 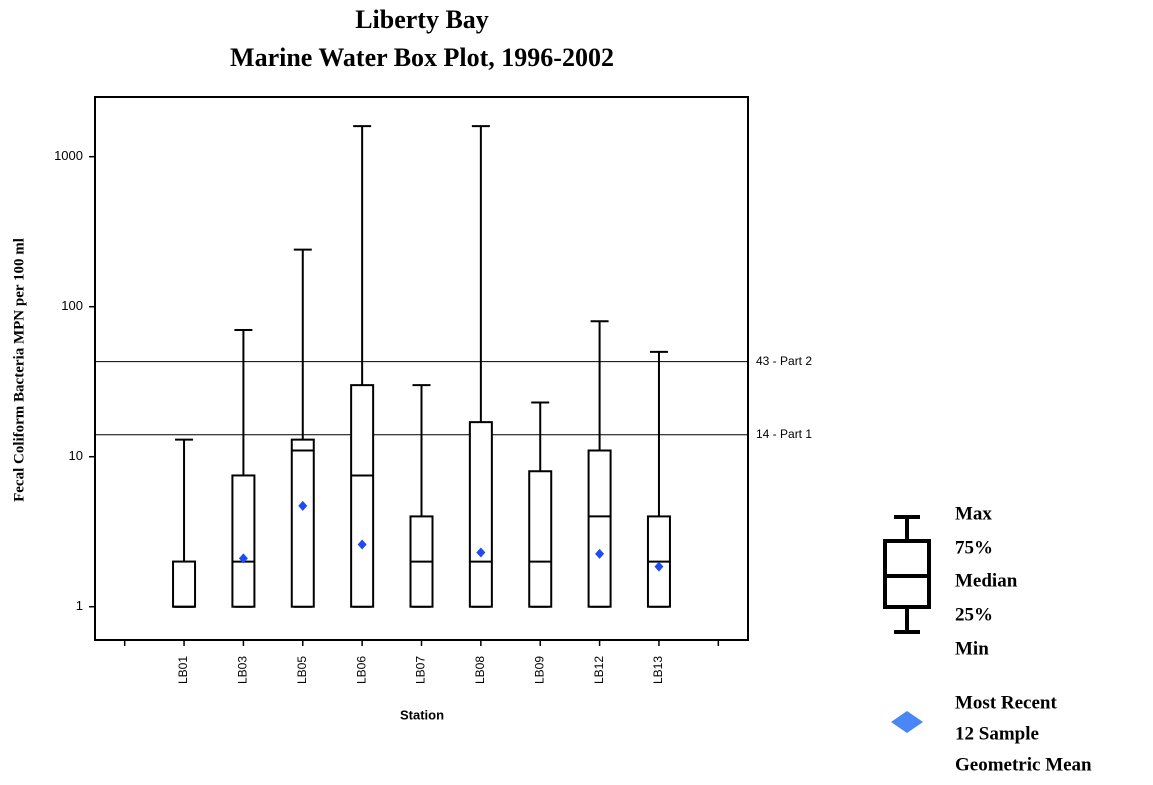 I want to click on x-tick-label: LB07, so click(x=421, y=670).